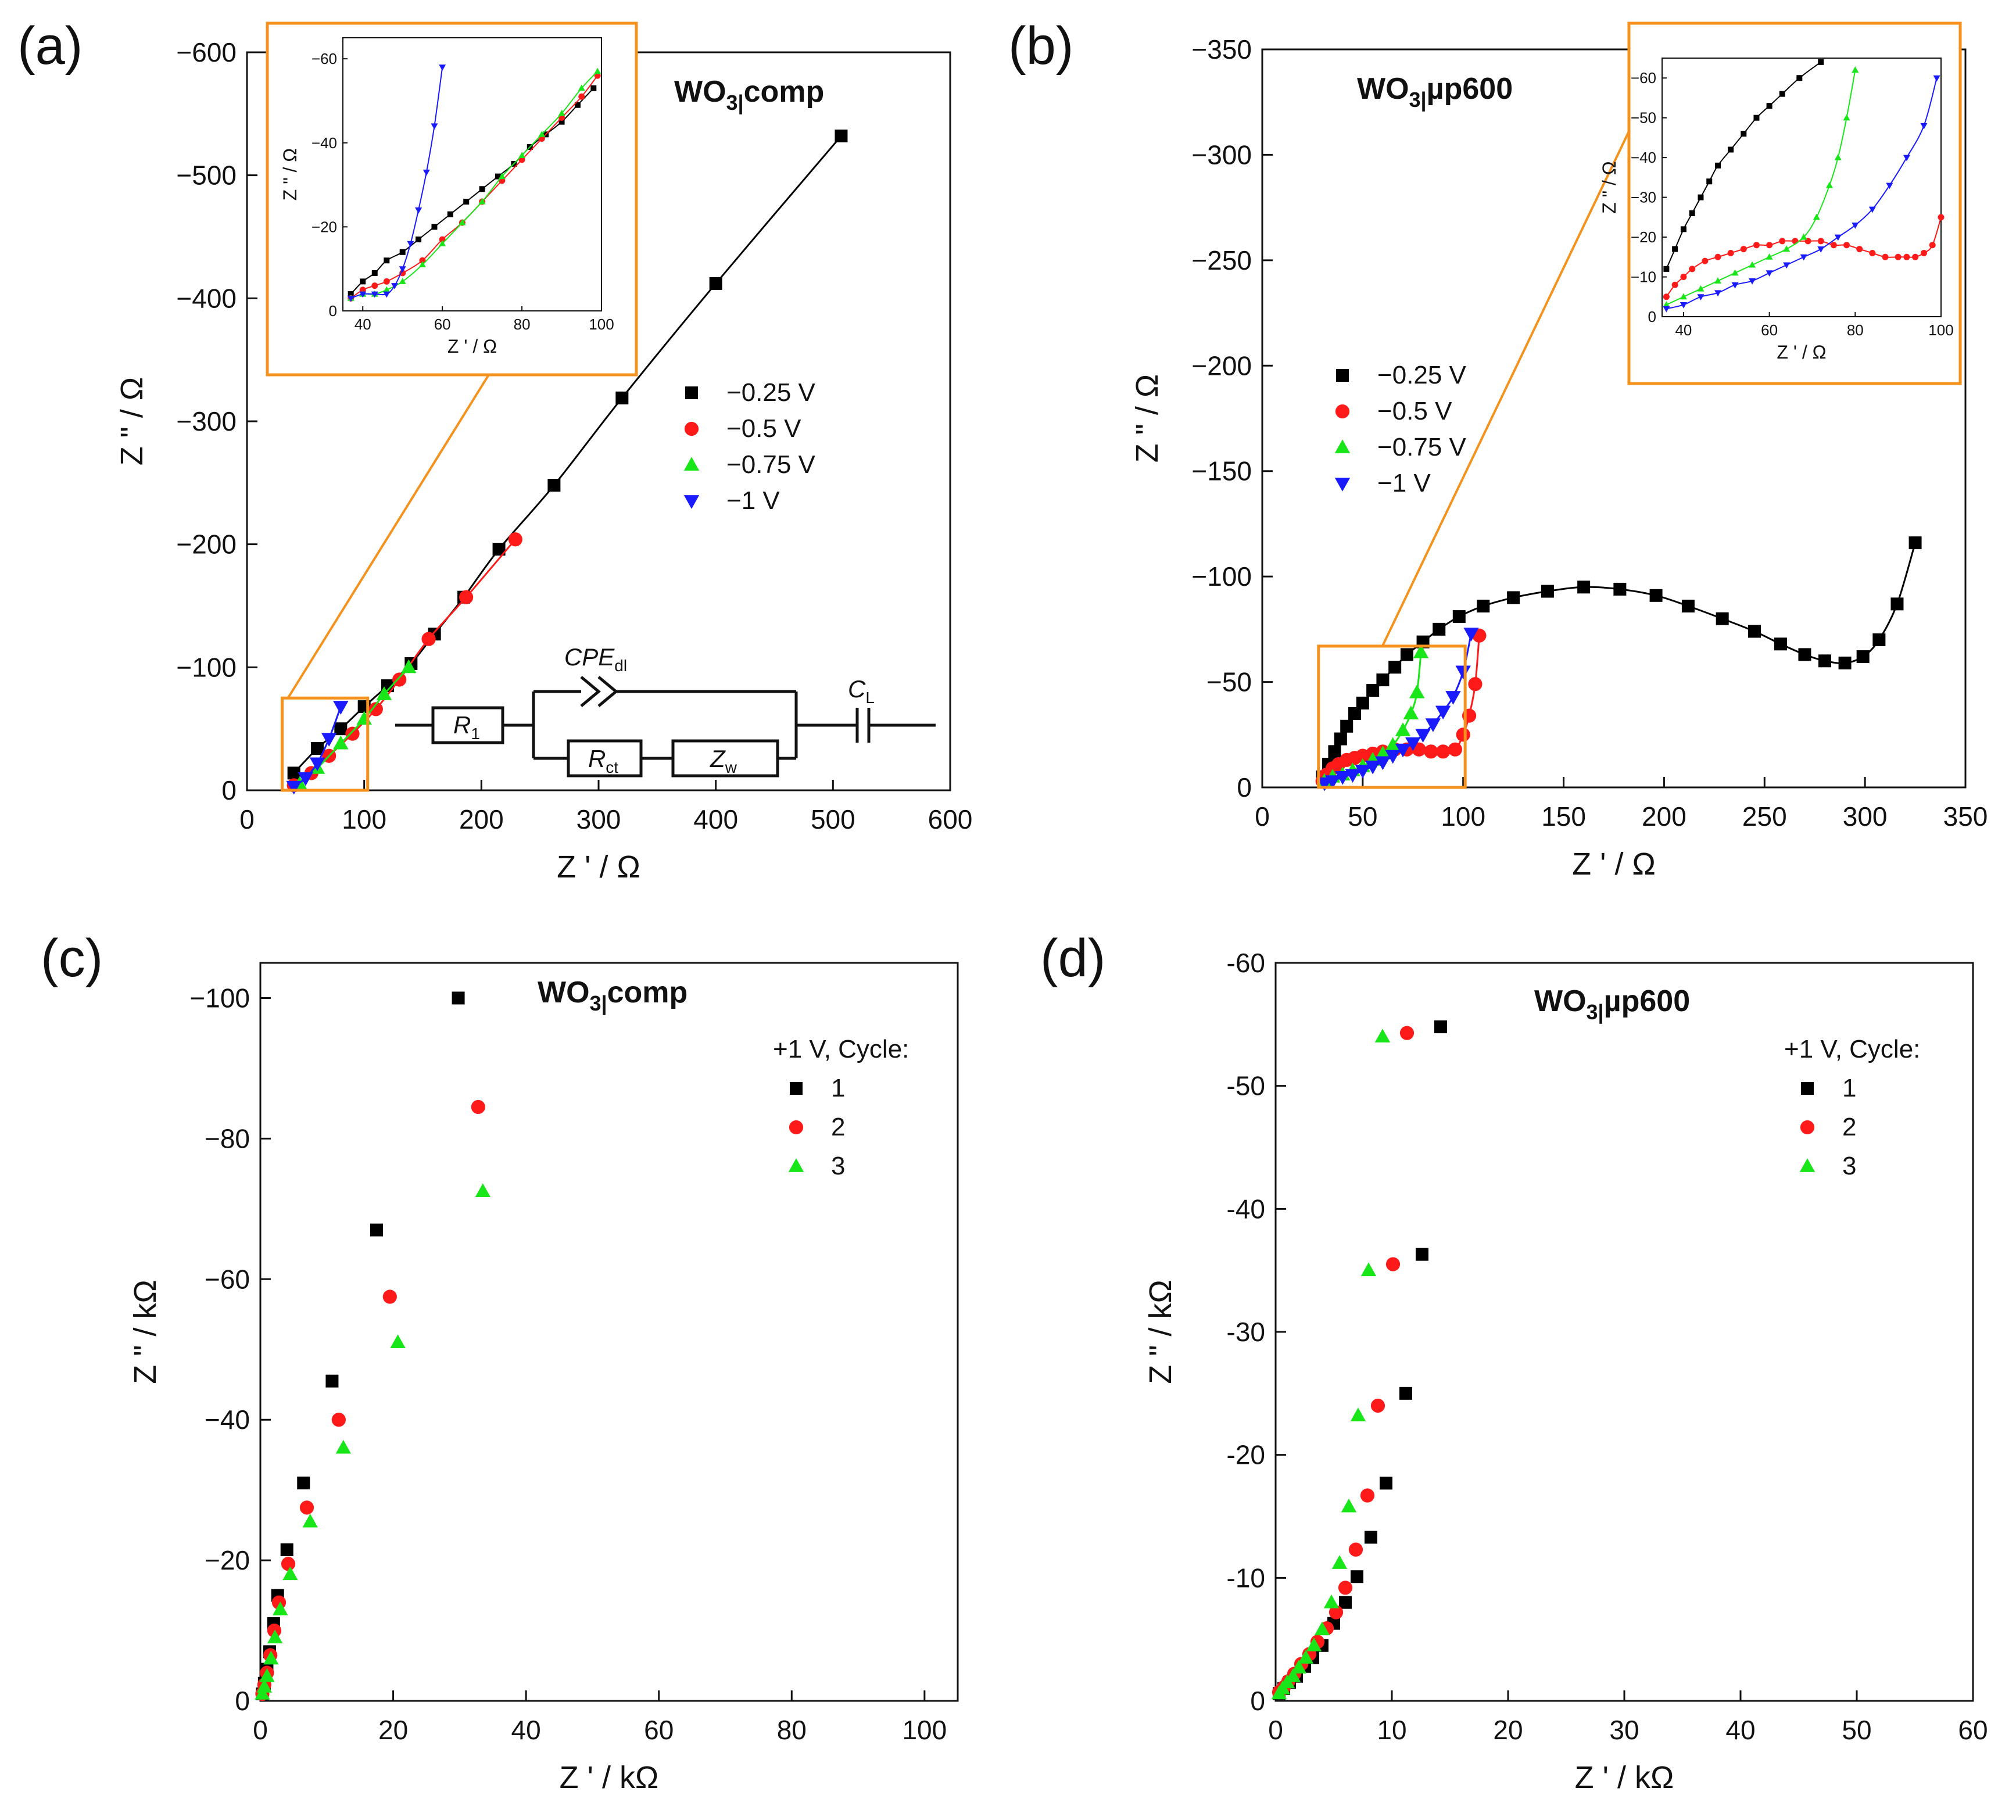 This screenshot has height=1820, width=2016. Describe the element at coordinates (1643, 237) in the screenshot. I see `y-tick-label: −20` at that location.